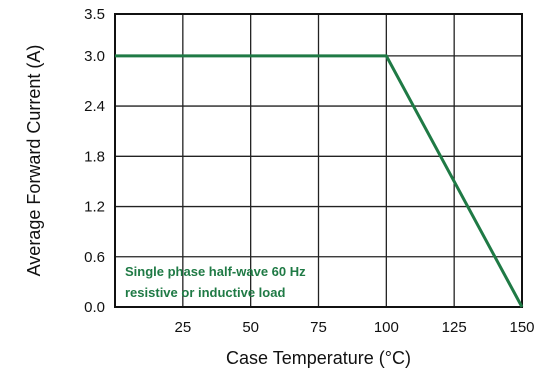 This screenshot has height=376, width=537. Describe the element at coordinates (354, 327) in the screenshot. I see `x-tick-labels: 25 50 75 100 125 150` at that location.